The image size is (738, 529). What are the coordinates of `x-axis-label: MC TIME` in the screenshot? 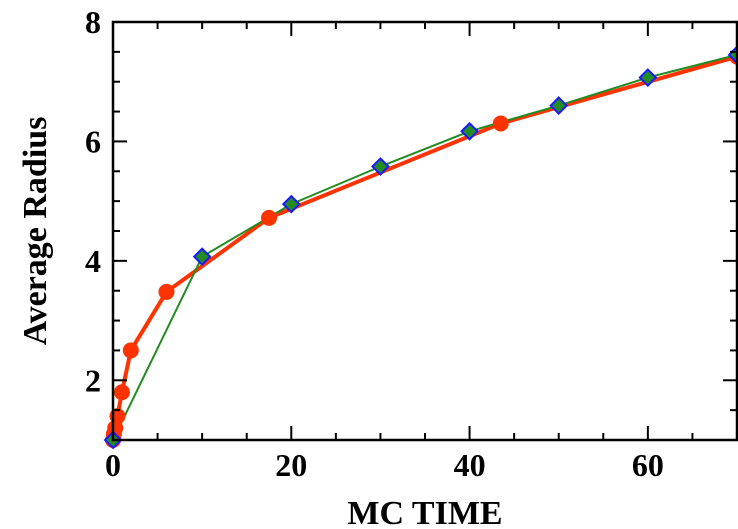 It's located at (424, 512).